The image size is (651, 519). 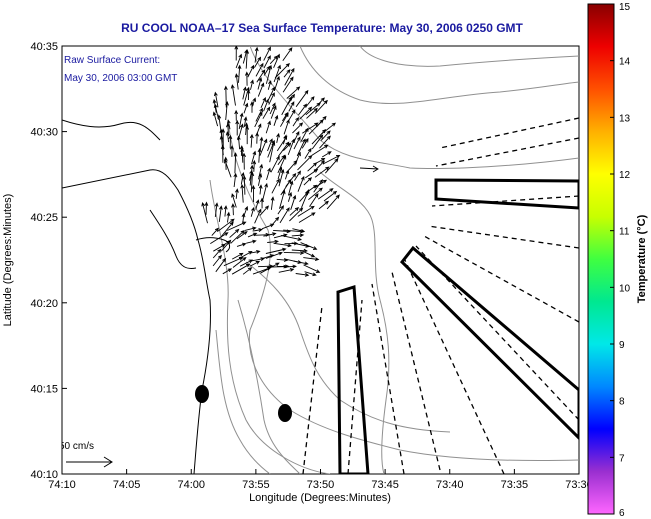 What do you see at coordinates (469, 56) in the screenshot?
I see `contour-shelf-b` at bounding box center [469, 56].